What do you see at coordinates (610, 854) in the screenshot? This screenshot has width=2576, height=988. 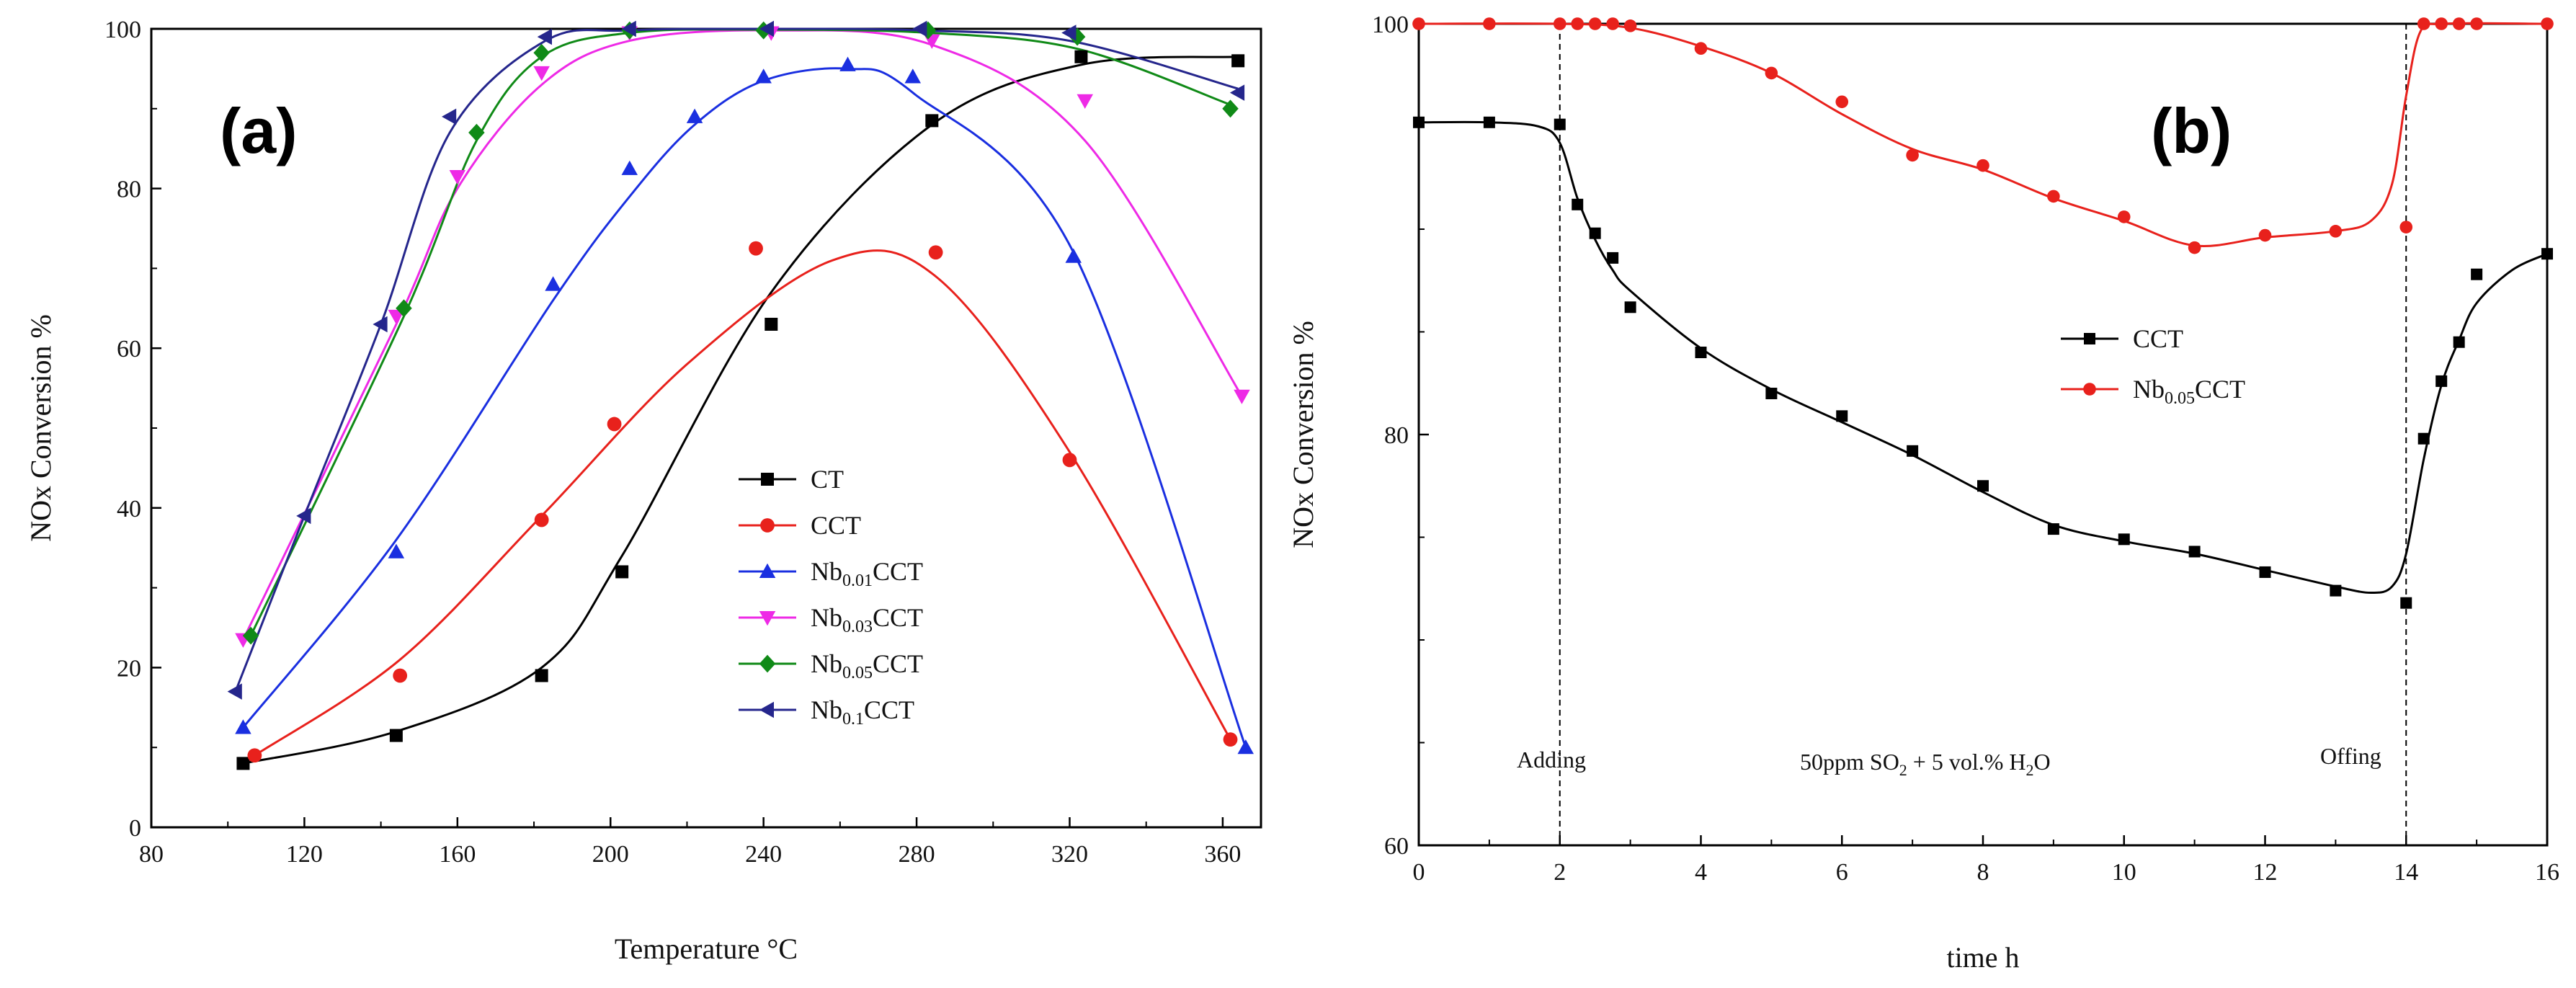 I see `x-tick-label: 200` at bounding box center [610, 854].